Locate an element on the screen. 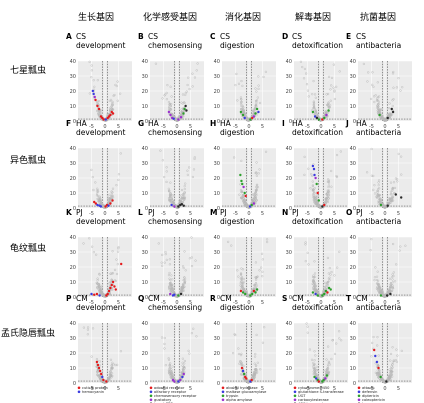 The height and width of the screenshot is (403, 424). panel-letter: G is located at coordinates (141, 123).